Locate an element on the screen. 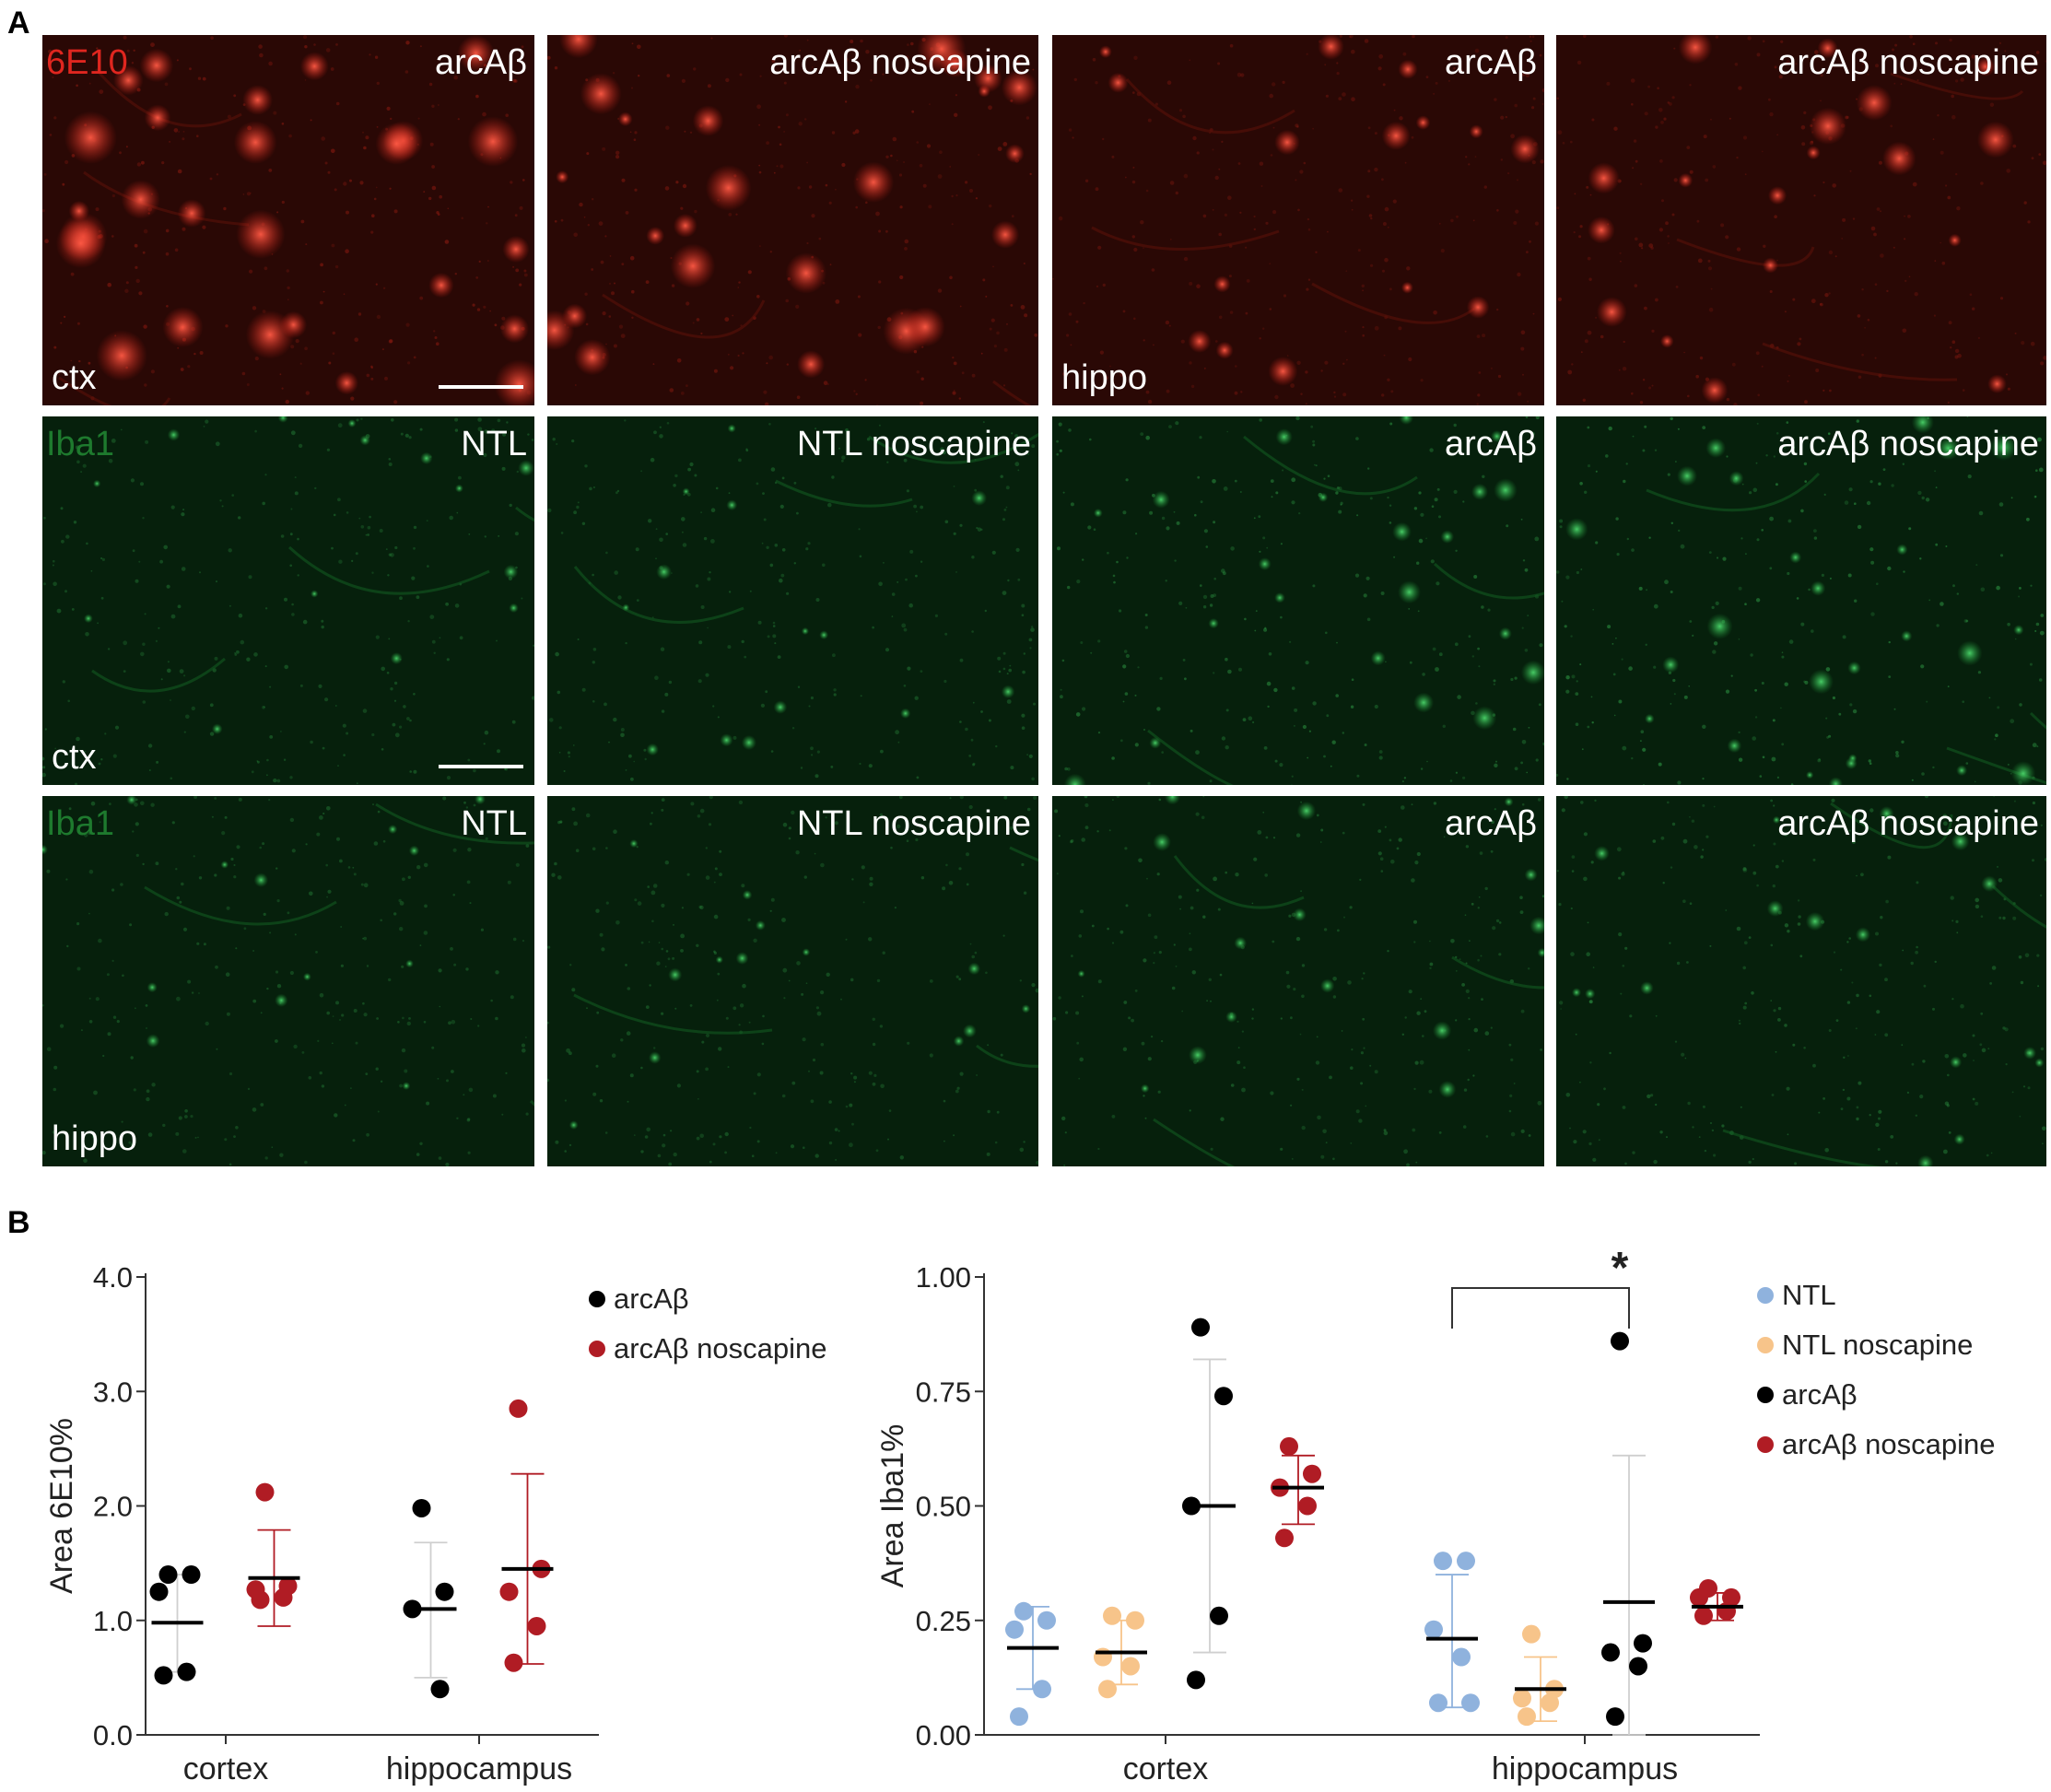 The width and height of the screenshot is (2051, 1792). micrograph-r2-c3: arcAβ is located at coordinates (1298, 600).